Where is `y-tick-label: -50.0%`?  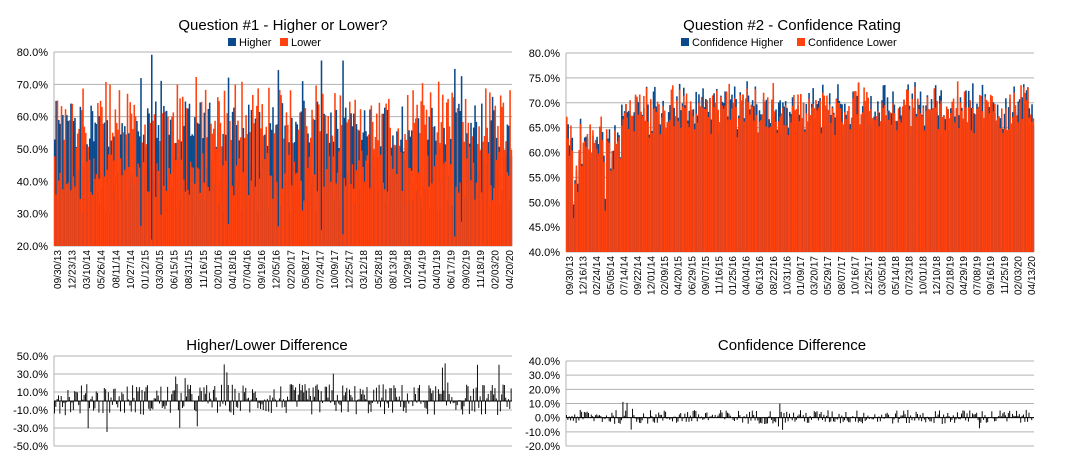 y-tick-label: -50.0% is located at coordinates (30, 447).